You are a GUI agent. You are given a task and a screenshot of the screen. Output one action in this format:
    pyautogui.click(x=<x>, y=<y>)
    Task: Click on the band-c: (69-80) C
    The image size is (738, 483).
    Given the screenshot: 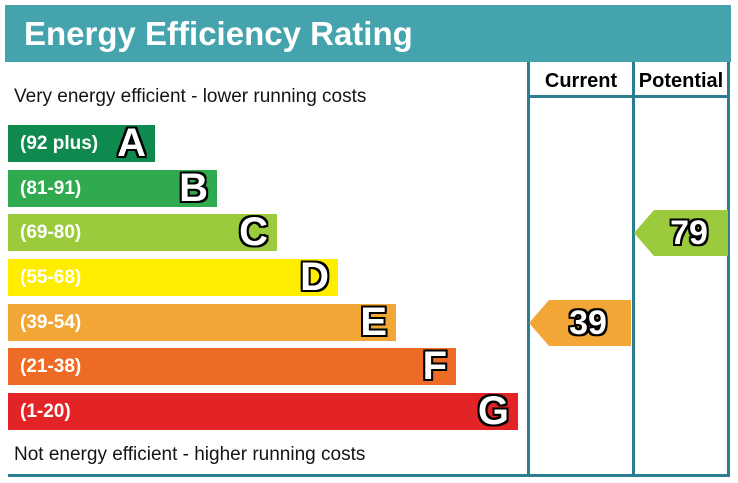 What is the action you would take?
    pyautogui.click(x=142, y=232)
    